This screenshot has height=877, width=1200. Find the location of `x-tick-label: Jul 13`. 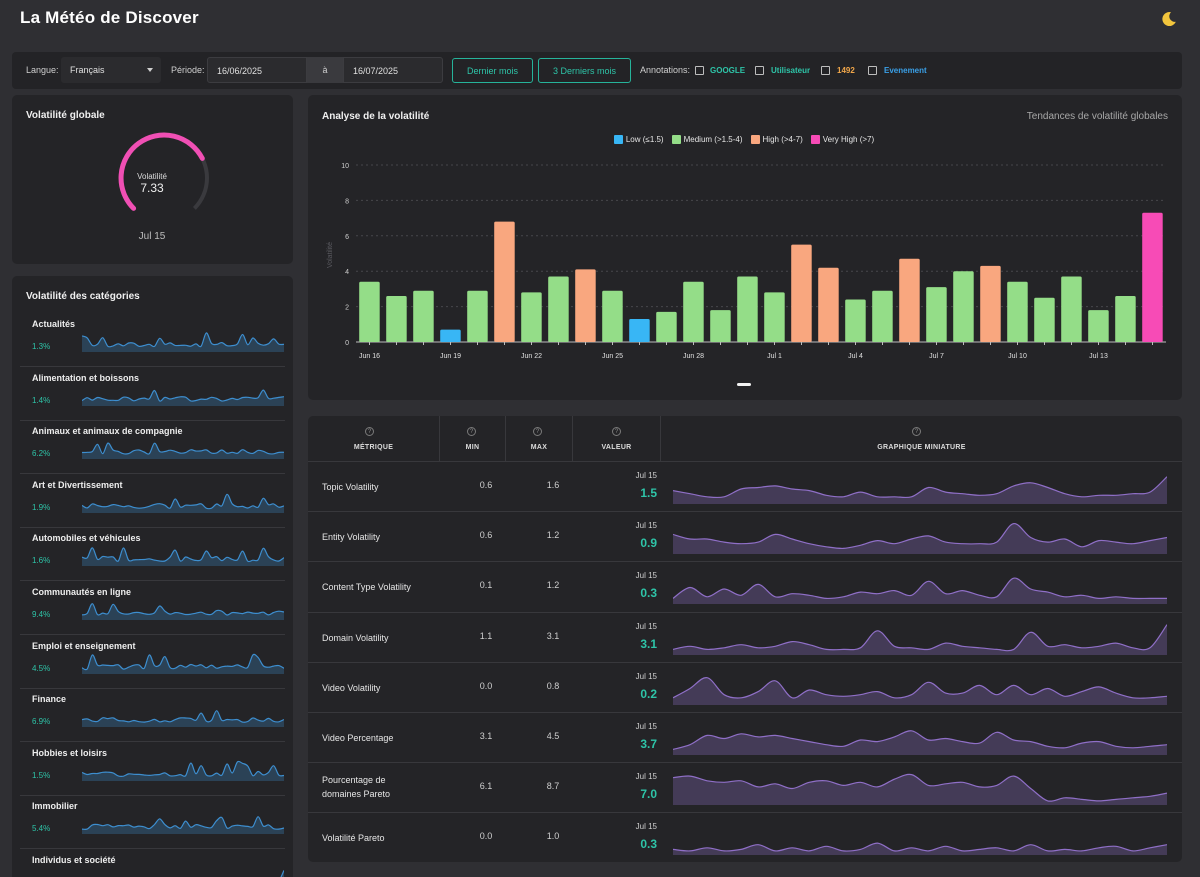

x-tick-label: Jul 13 is located at coordinates (1098, 356).